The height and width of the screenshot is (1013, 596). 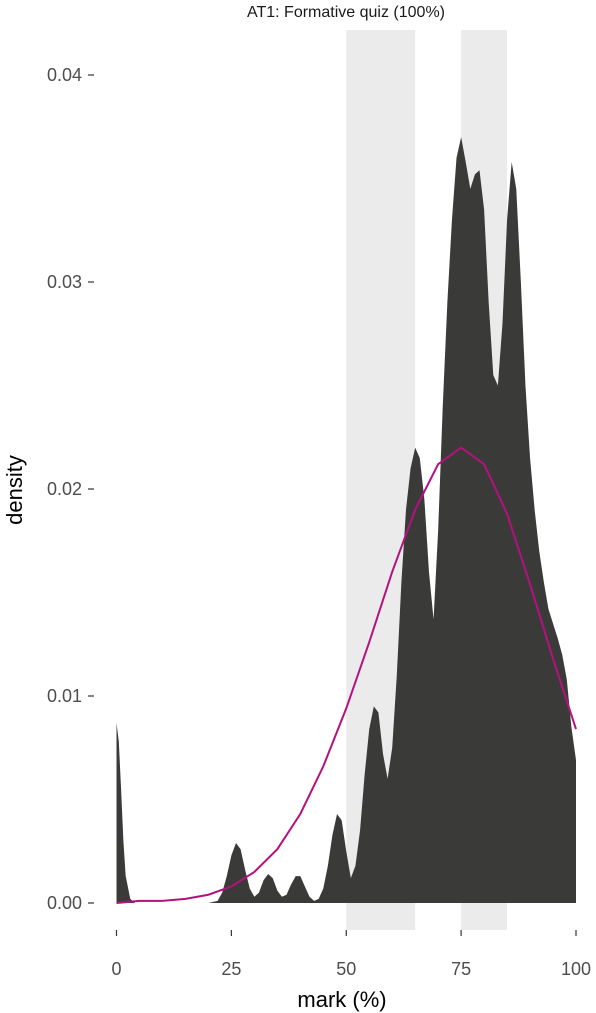 What do you see at coordinates (341, 999) in the screenshot?
I see `x-axis-title: mark (%)` at bounding box center [341, 999].